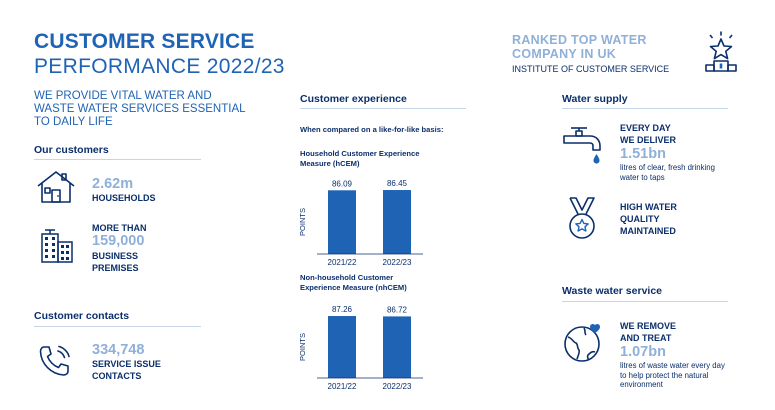 Image resolution: width=775 pixels, height=410 pixels. What do you see at coordinates (124, 198) in the screenshot?
I see `households-label: HOUSEHOLDS` at bounding box center [124, 198].